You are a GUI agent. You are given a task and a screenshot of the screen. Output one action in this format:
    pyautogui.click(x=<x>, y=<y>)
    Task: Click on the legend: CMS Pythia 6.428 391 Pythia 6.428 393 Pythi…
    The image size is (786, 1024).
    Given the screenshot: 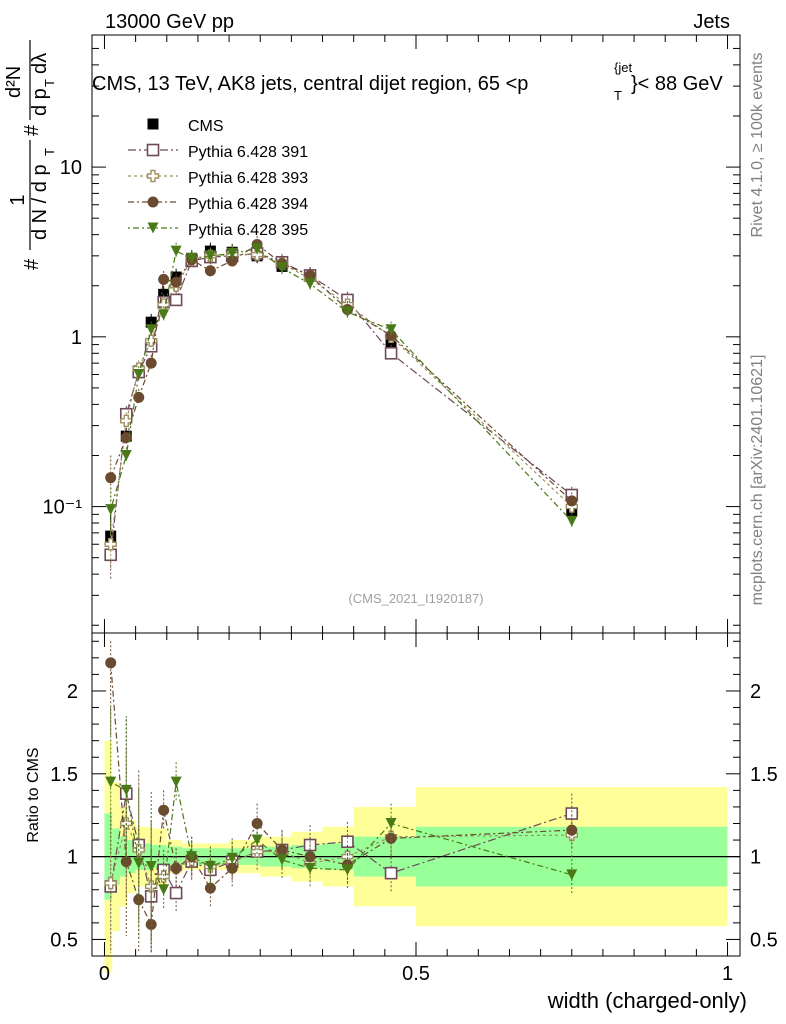 What is the action you would take?
    pyautogui.click(x=218, y=178)
    